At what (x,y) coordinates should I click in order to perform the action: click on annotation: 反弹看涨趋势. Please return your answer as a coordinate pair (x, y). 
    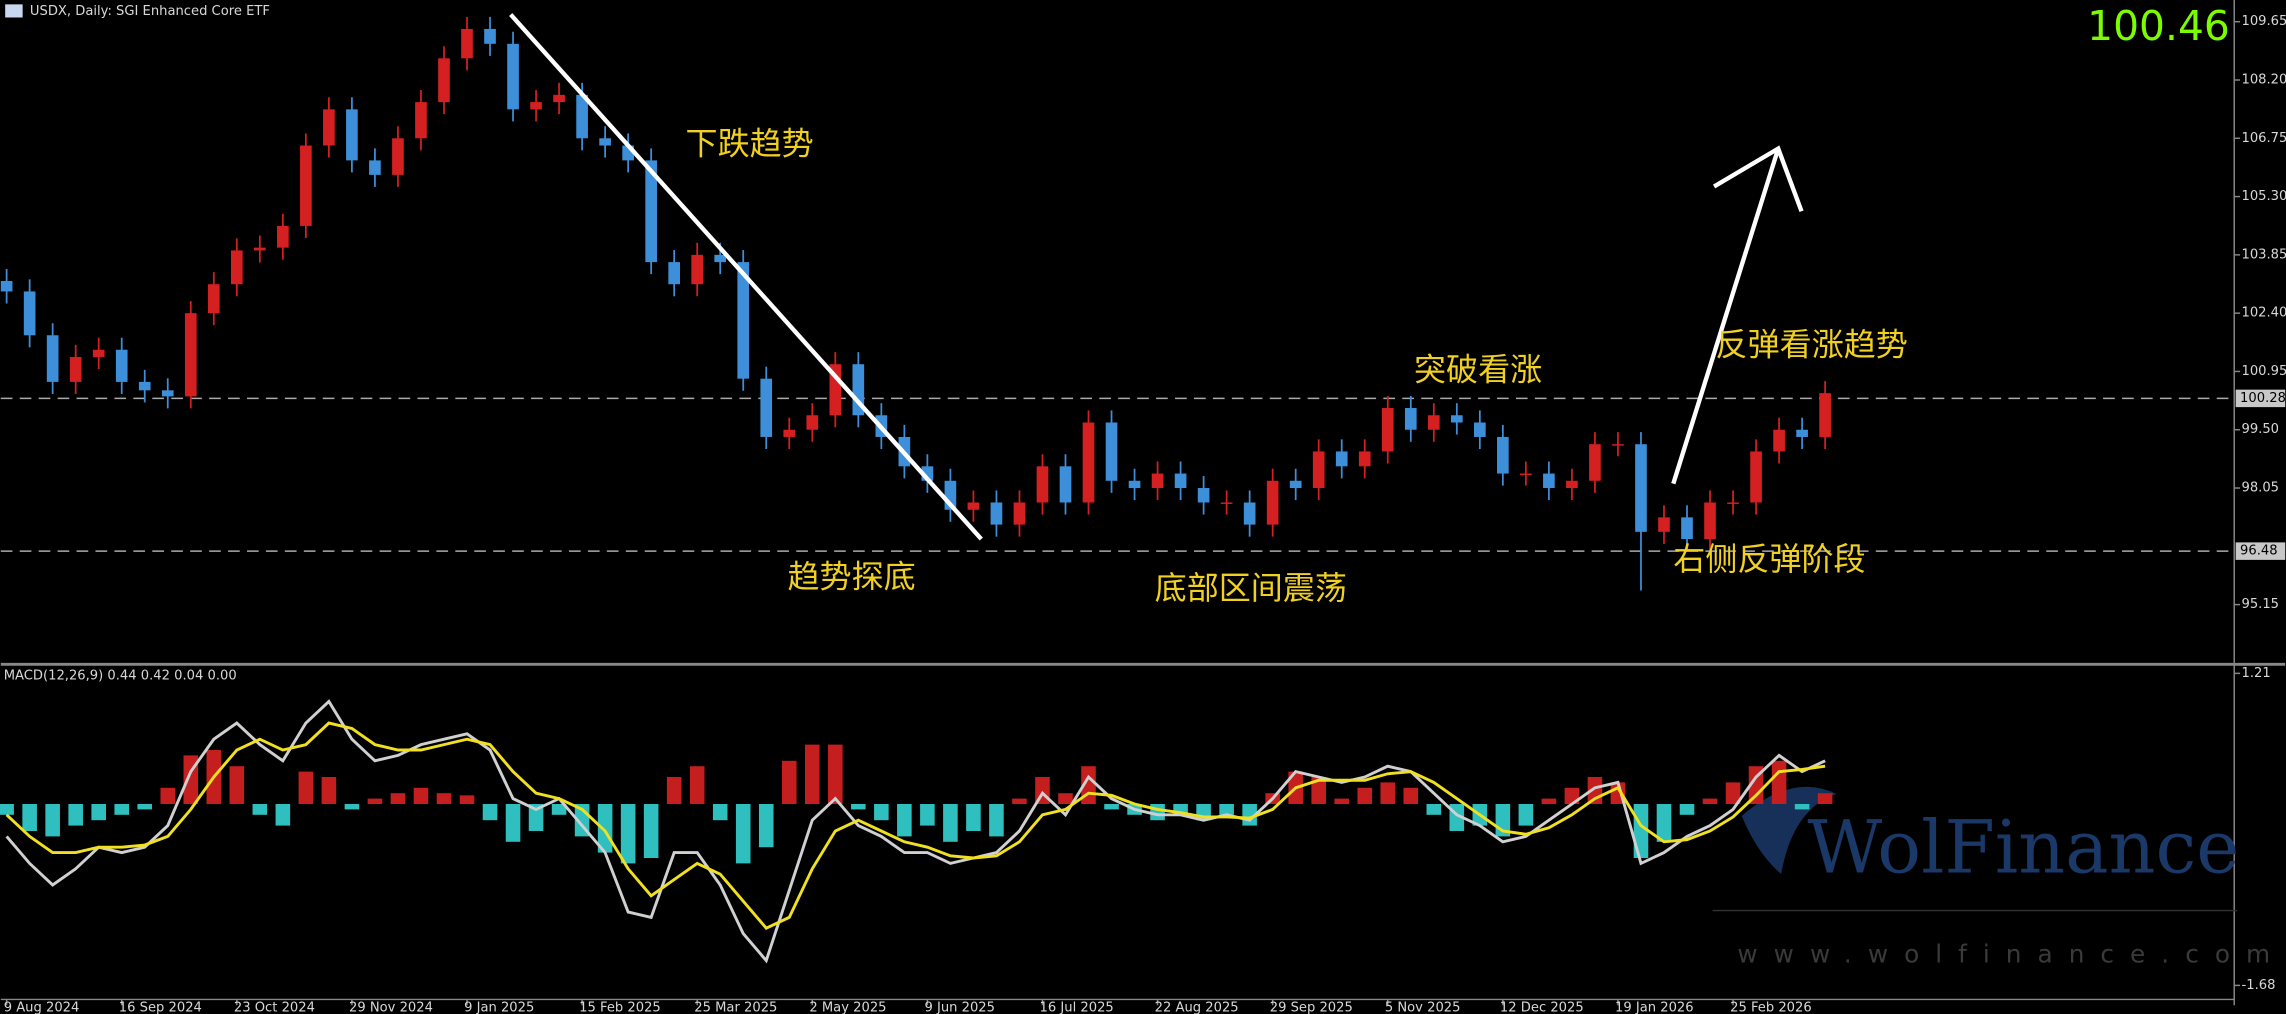
    Looking at the image, I should click on (1812, 345).